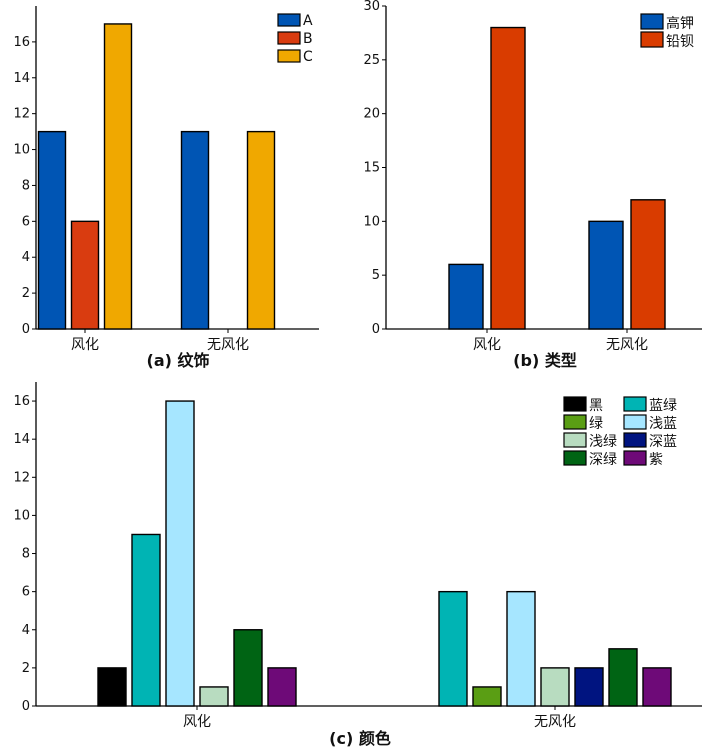  I want to click on y-tick-label: 20, so click(371, 114).